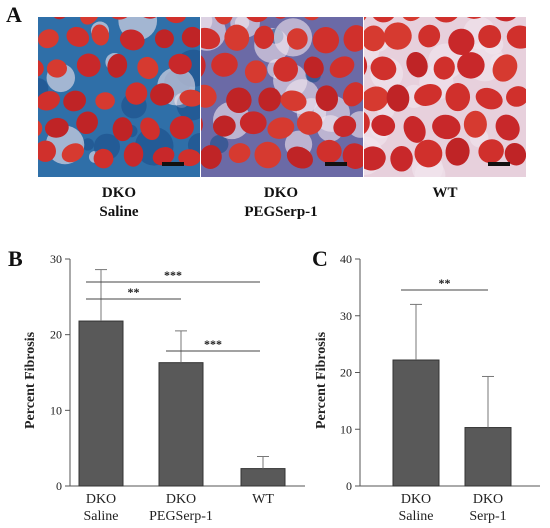 The height and width of the screenshot is (528, 550). I want to click on micrograph-wt, so click(445, 97).